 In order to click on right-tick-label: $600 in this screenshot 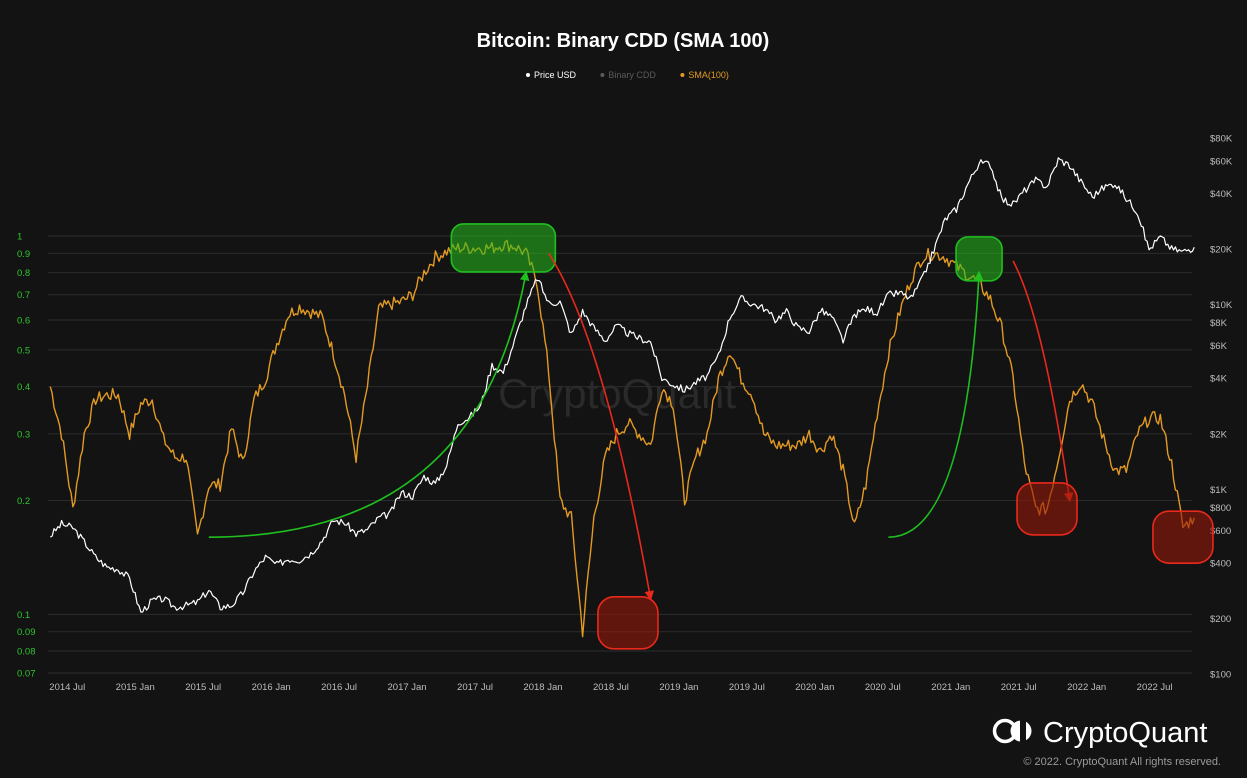, I will do `click(1220, 531)`.